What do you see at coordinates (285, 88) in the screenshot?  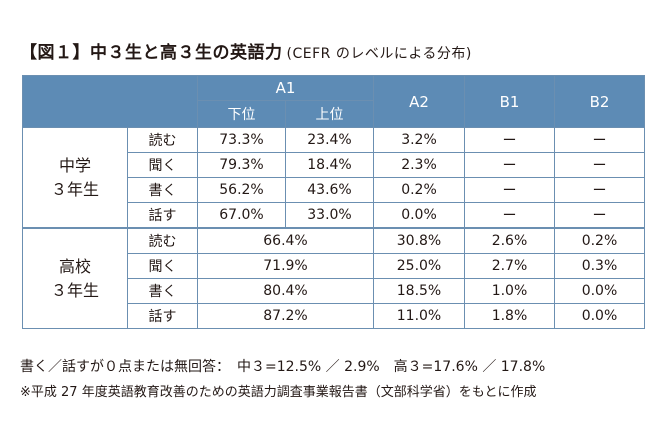 I see `header-a1: A1` at bounding box center [285, 88].